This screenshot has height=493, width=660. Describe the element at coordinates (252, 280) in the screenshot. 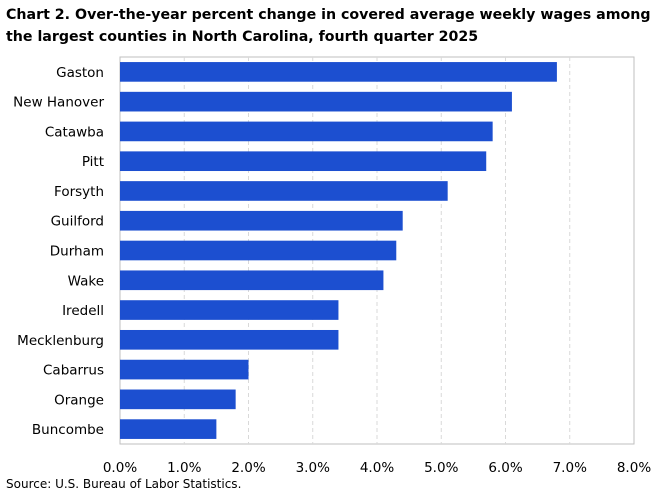

I see `bar-wake` at that location.